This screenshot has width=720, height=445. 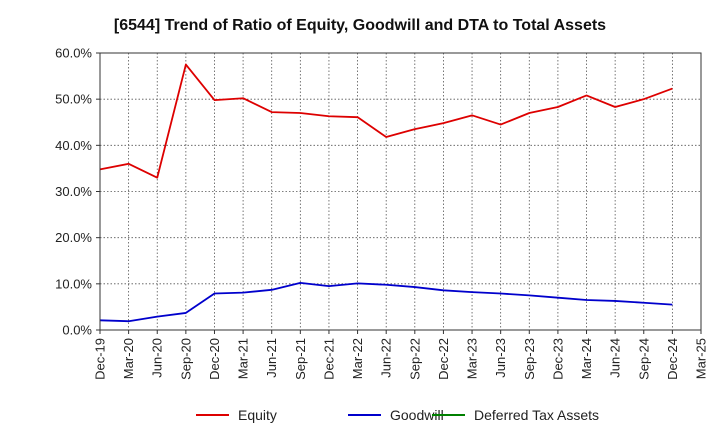 I want to click on y-tick-label: 30.0%, so click(x=73, y=191).